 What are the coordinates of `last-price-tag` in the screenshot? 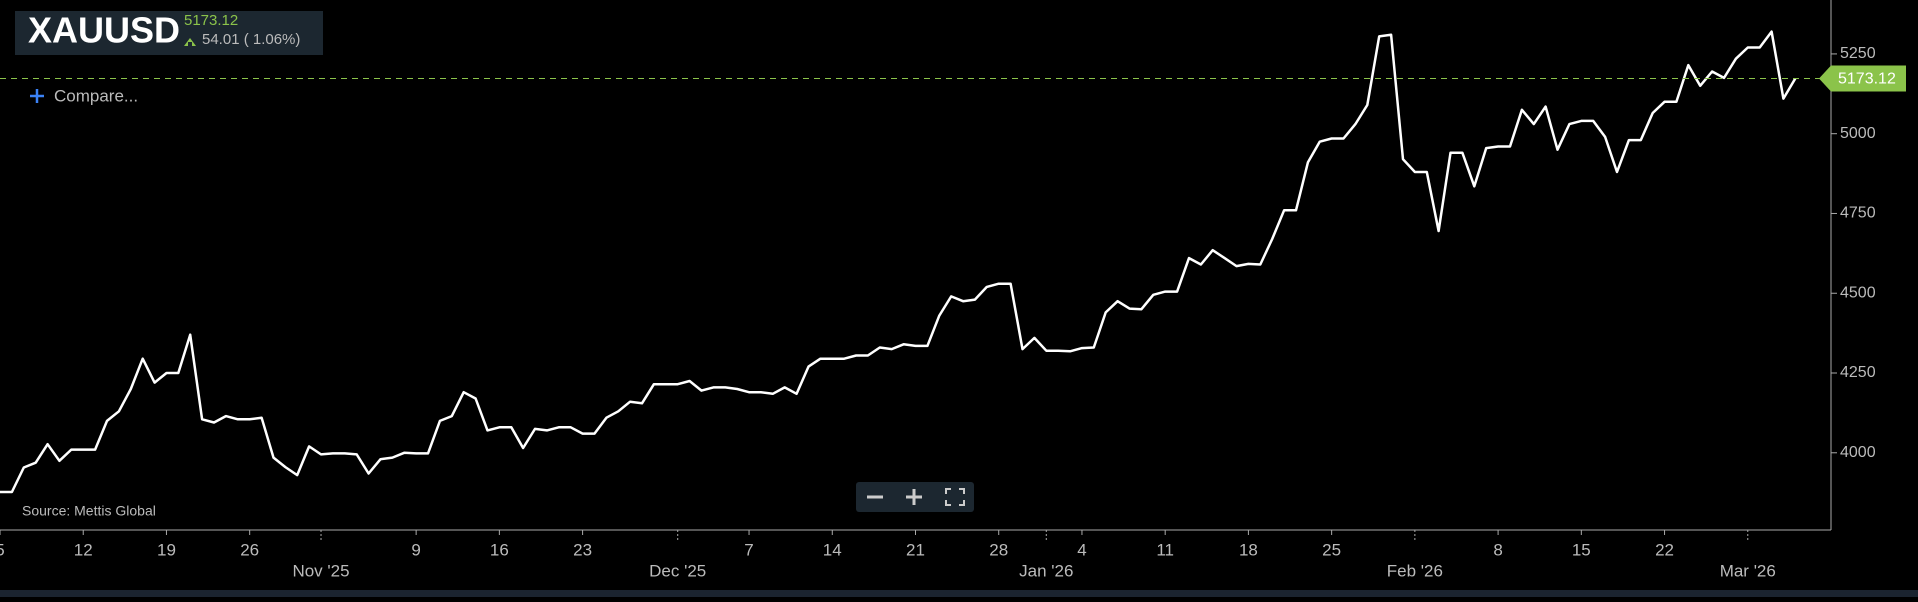 It's located at (1862, 78).